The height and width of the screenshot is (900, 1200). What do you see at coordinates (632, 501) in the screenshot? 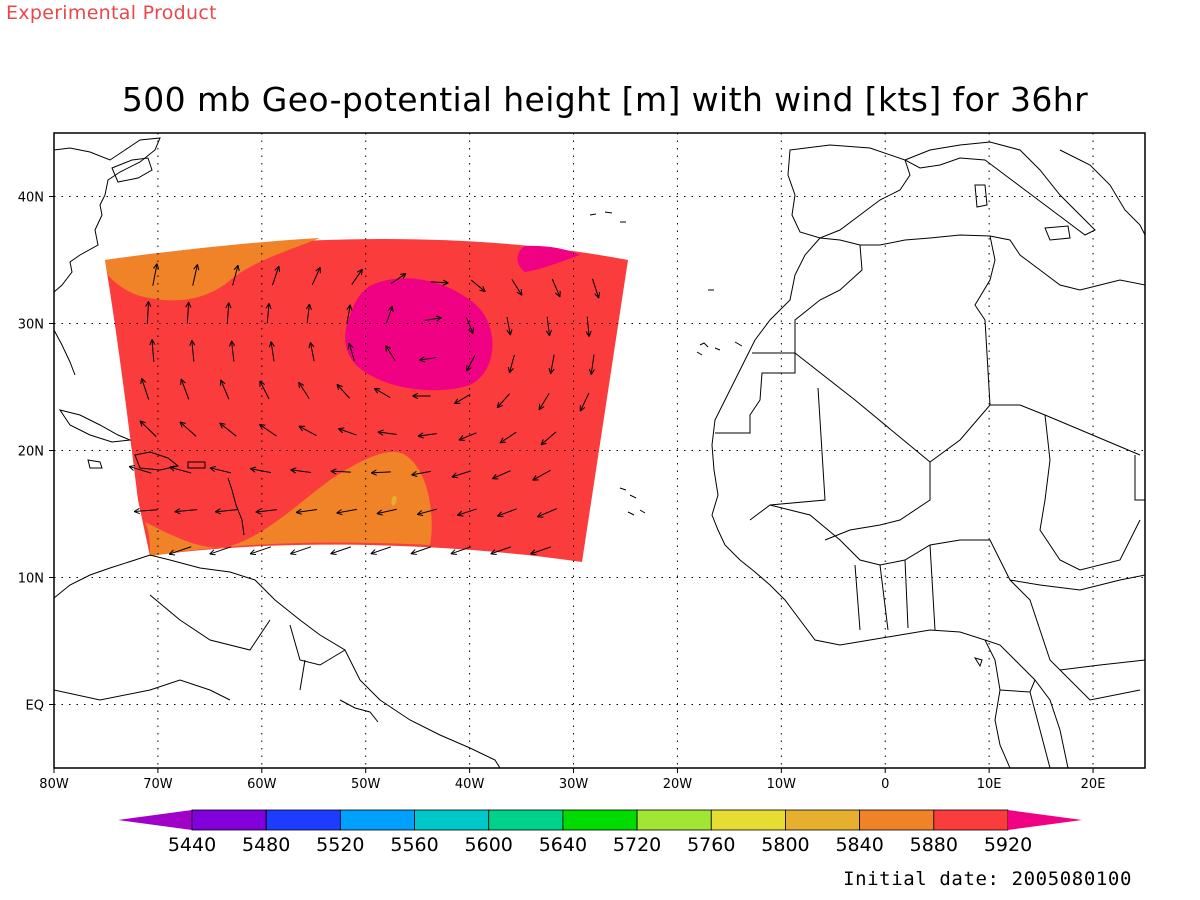
I see `coastline-cape-verde` at bounding box center [632, 501].